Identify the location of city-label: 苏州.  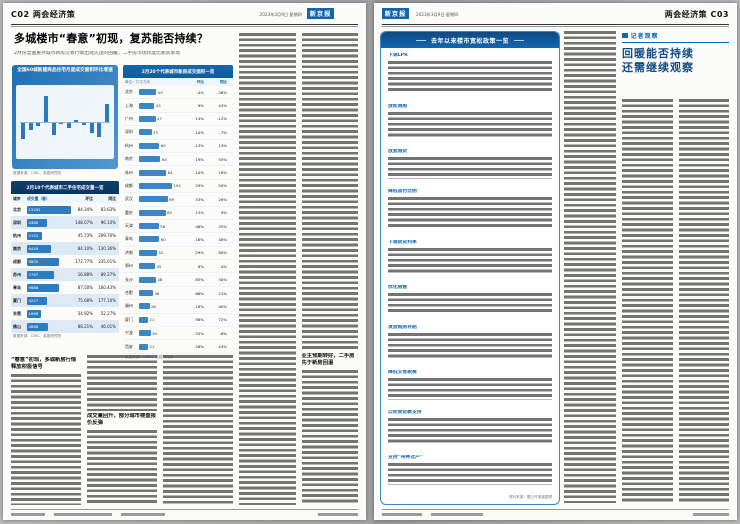
(129, 172).